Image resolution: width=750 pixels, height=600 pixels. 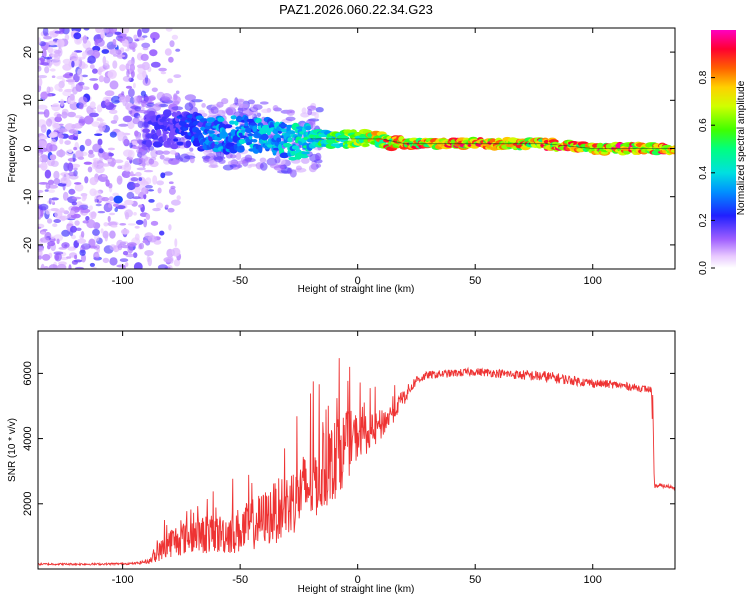 What do you see at coordinates (356, 589) in the screenshot?
I see `snr-x-label: Height of straight line (km)` at bounding box center [356, 589].